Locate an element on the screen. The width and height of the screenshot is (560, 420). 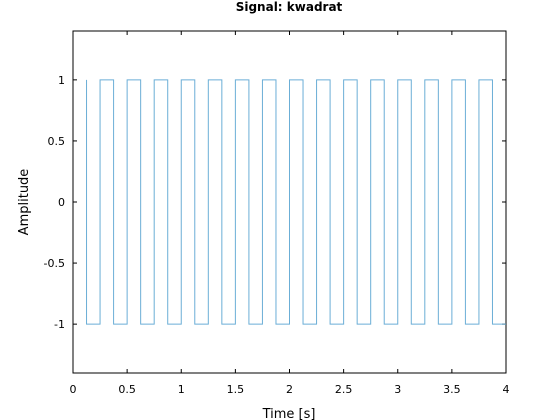
x-tick-label: 0 is located at coordinates (73, 389).